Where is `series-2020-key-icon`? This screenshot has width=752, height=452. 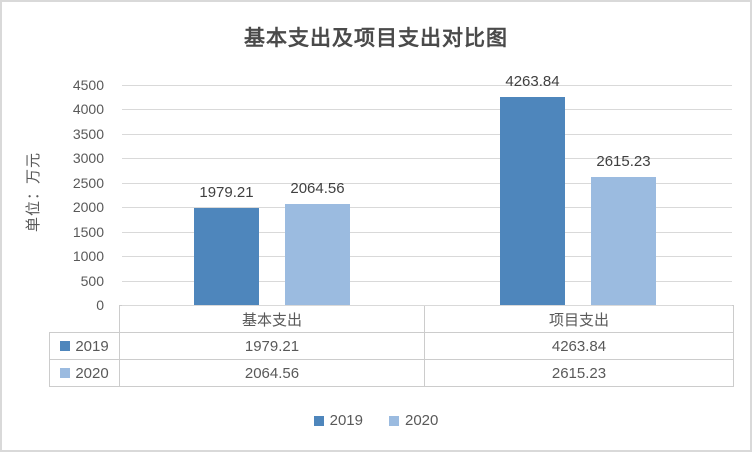
series-2020-key-icon is located at coordinates (65, 373).